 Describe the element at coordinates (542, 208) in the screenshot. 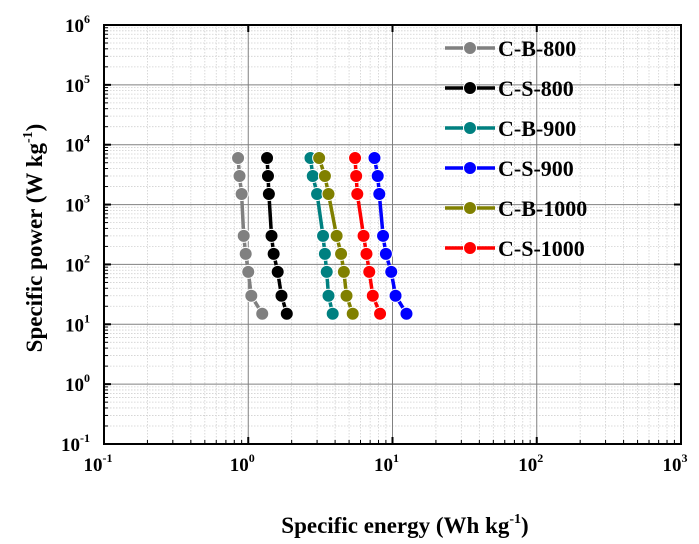

I see `legend-label: C-B-1000` at that location.